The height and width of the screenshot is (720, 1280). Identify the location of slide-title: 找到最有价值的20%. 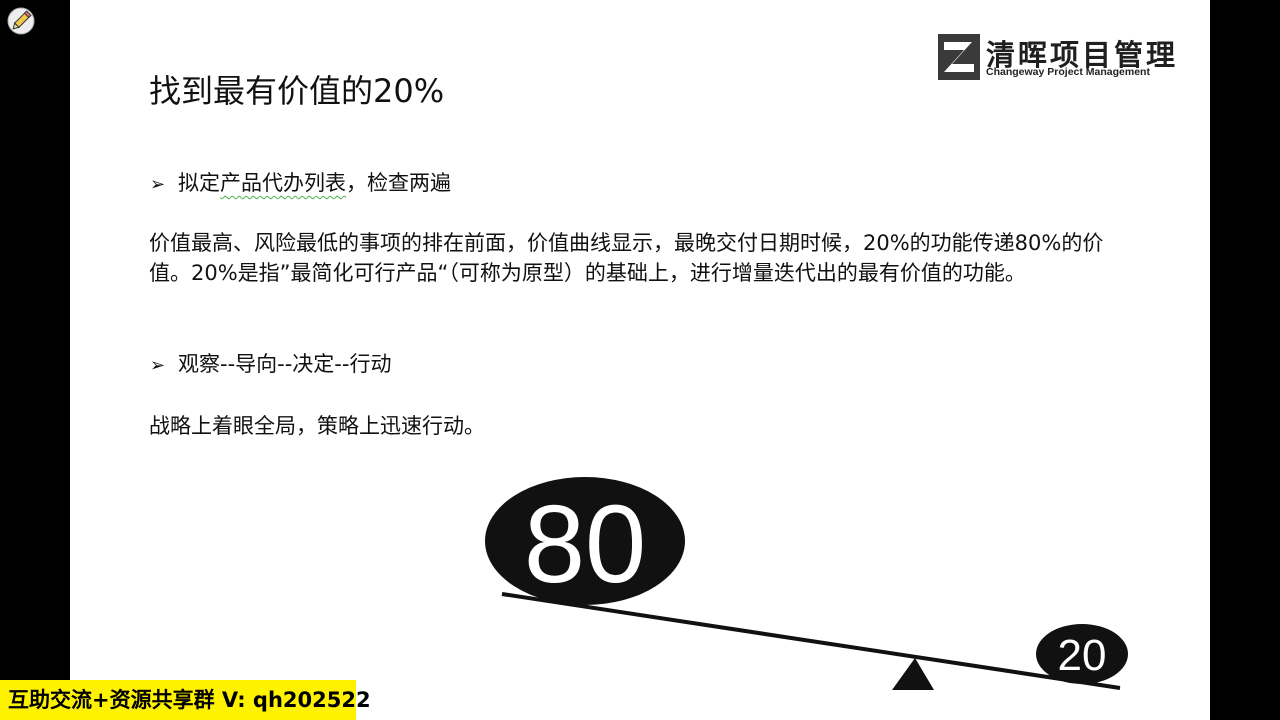
(297, 91).